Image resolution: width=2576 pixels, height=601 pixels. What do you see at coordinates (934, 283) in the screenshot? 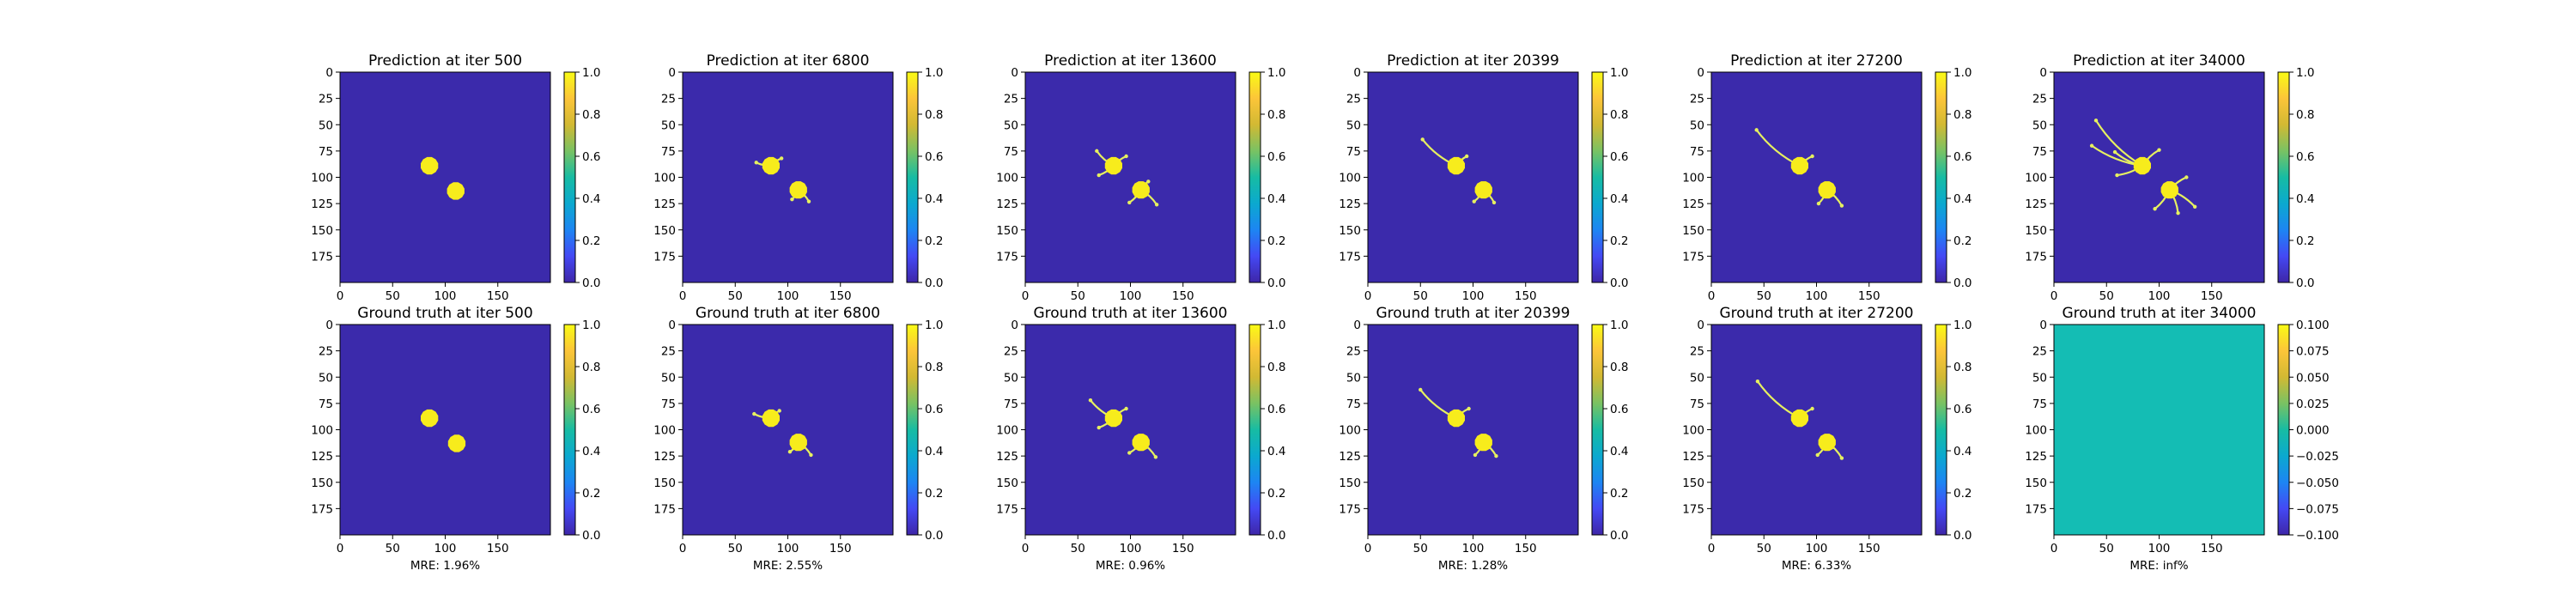
I see `colorbar-tick-label: 0.0` at bounding box center [934, 283].